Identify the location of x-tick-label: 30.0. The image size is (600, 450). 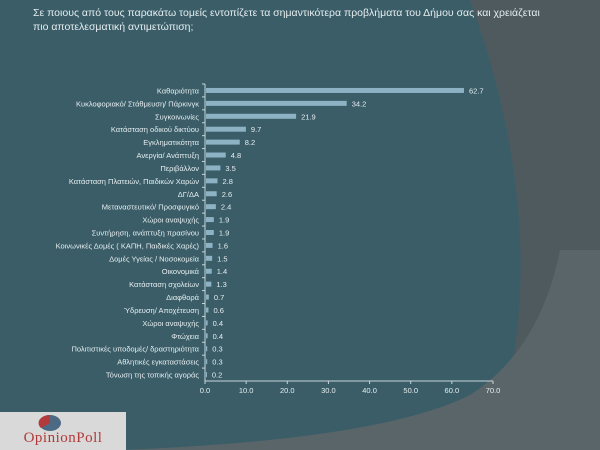
(328, 390).